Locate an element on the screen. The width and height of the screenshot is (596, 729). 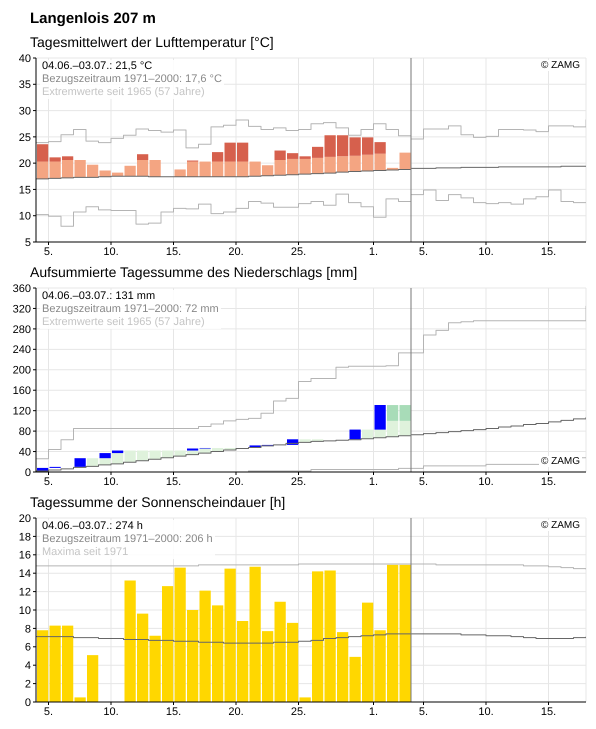
y-tick-label: 6 is located at coordinates (27, 648).